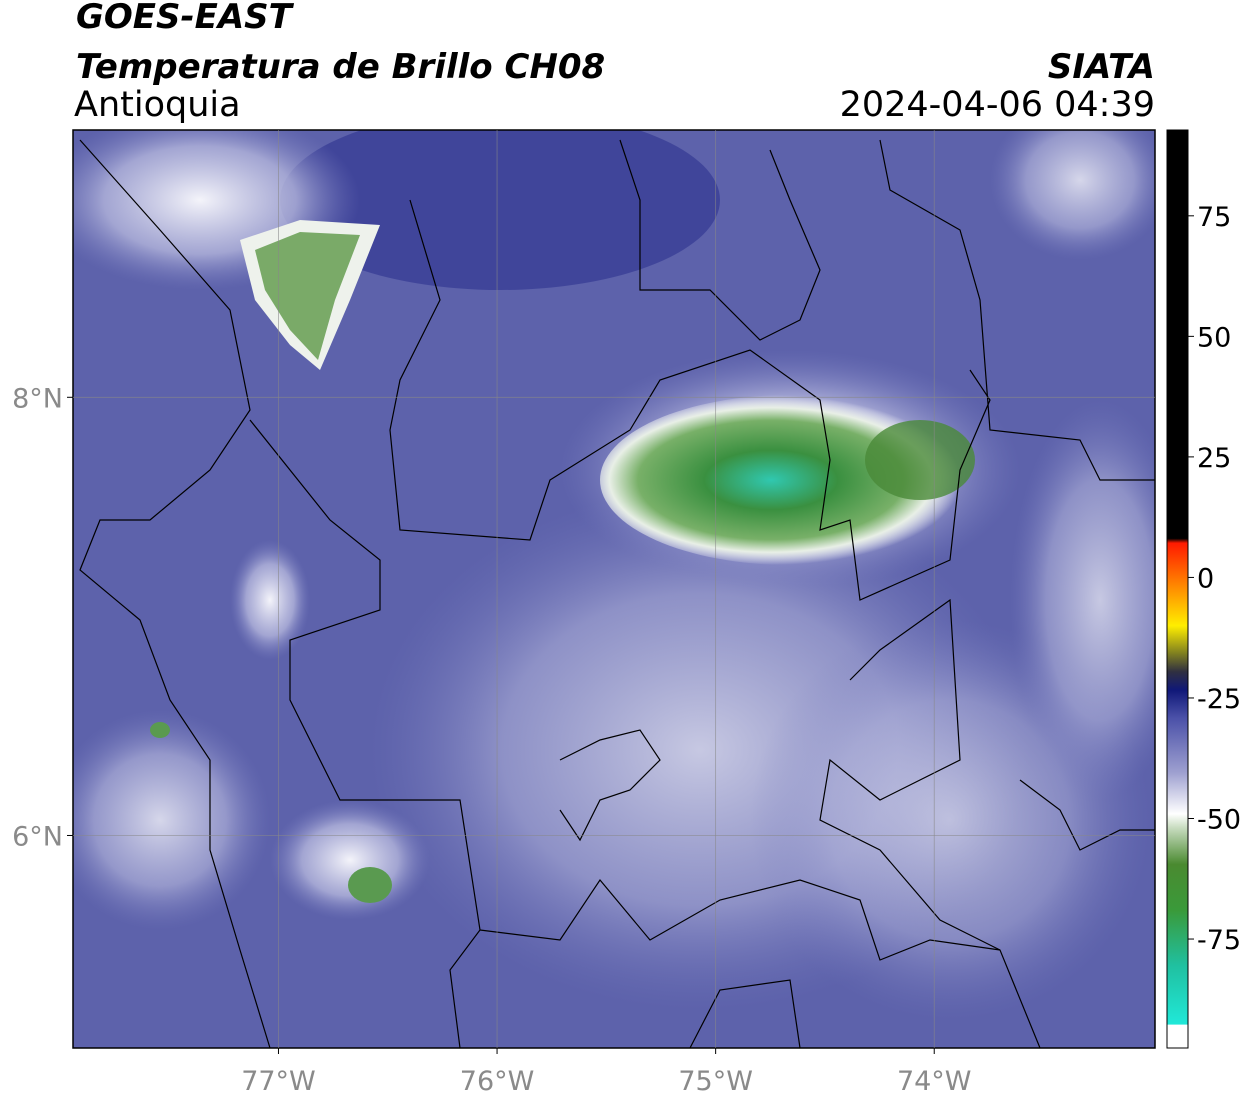 The height and width of the screenshot is (1103, 1252). I want to click on y-tick-label: 6°N, so click(37, 836).